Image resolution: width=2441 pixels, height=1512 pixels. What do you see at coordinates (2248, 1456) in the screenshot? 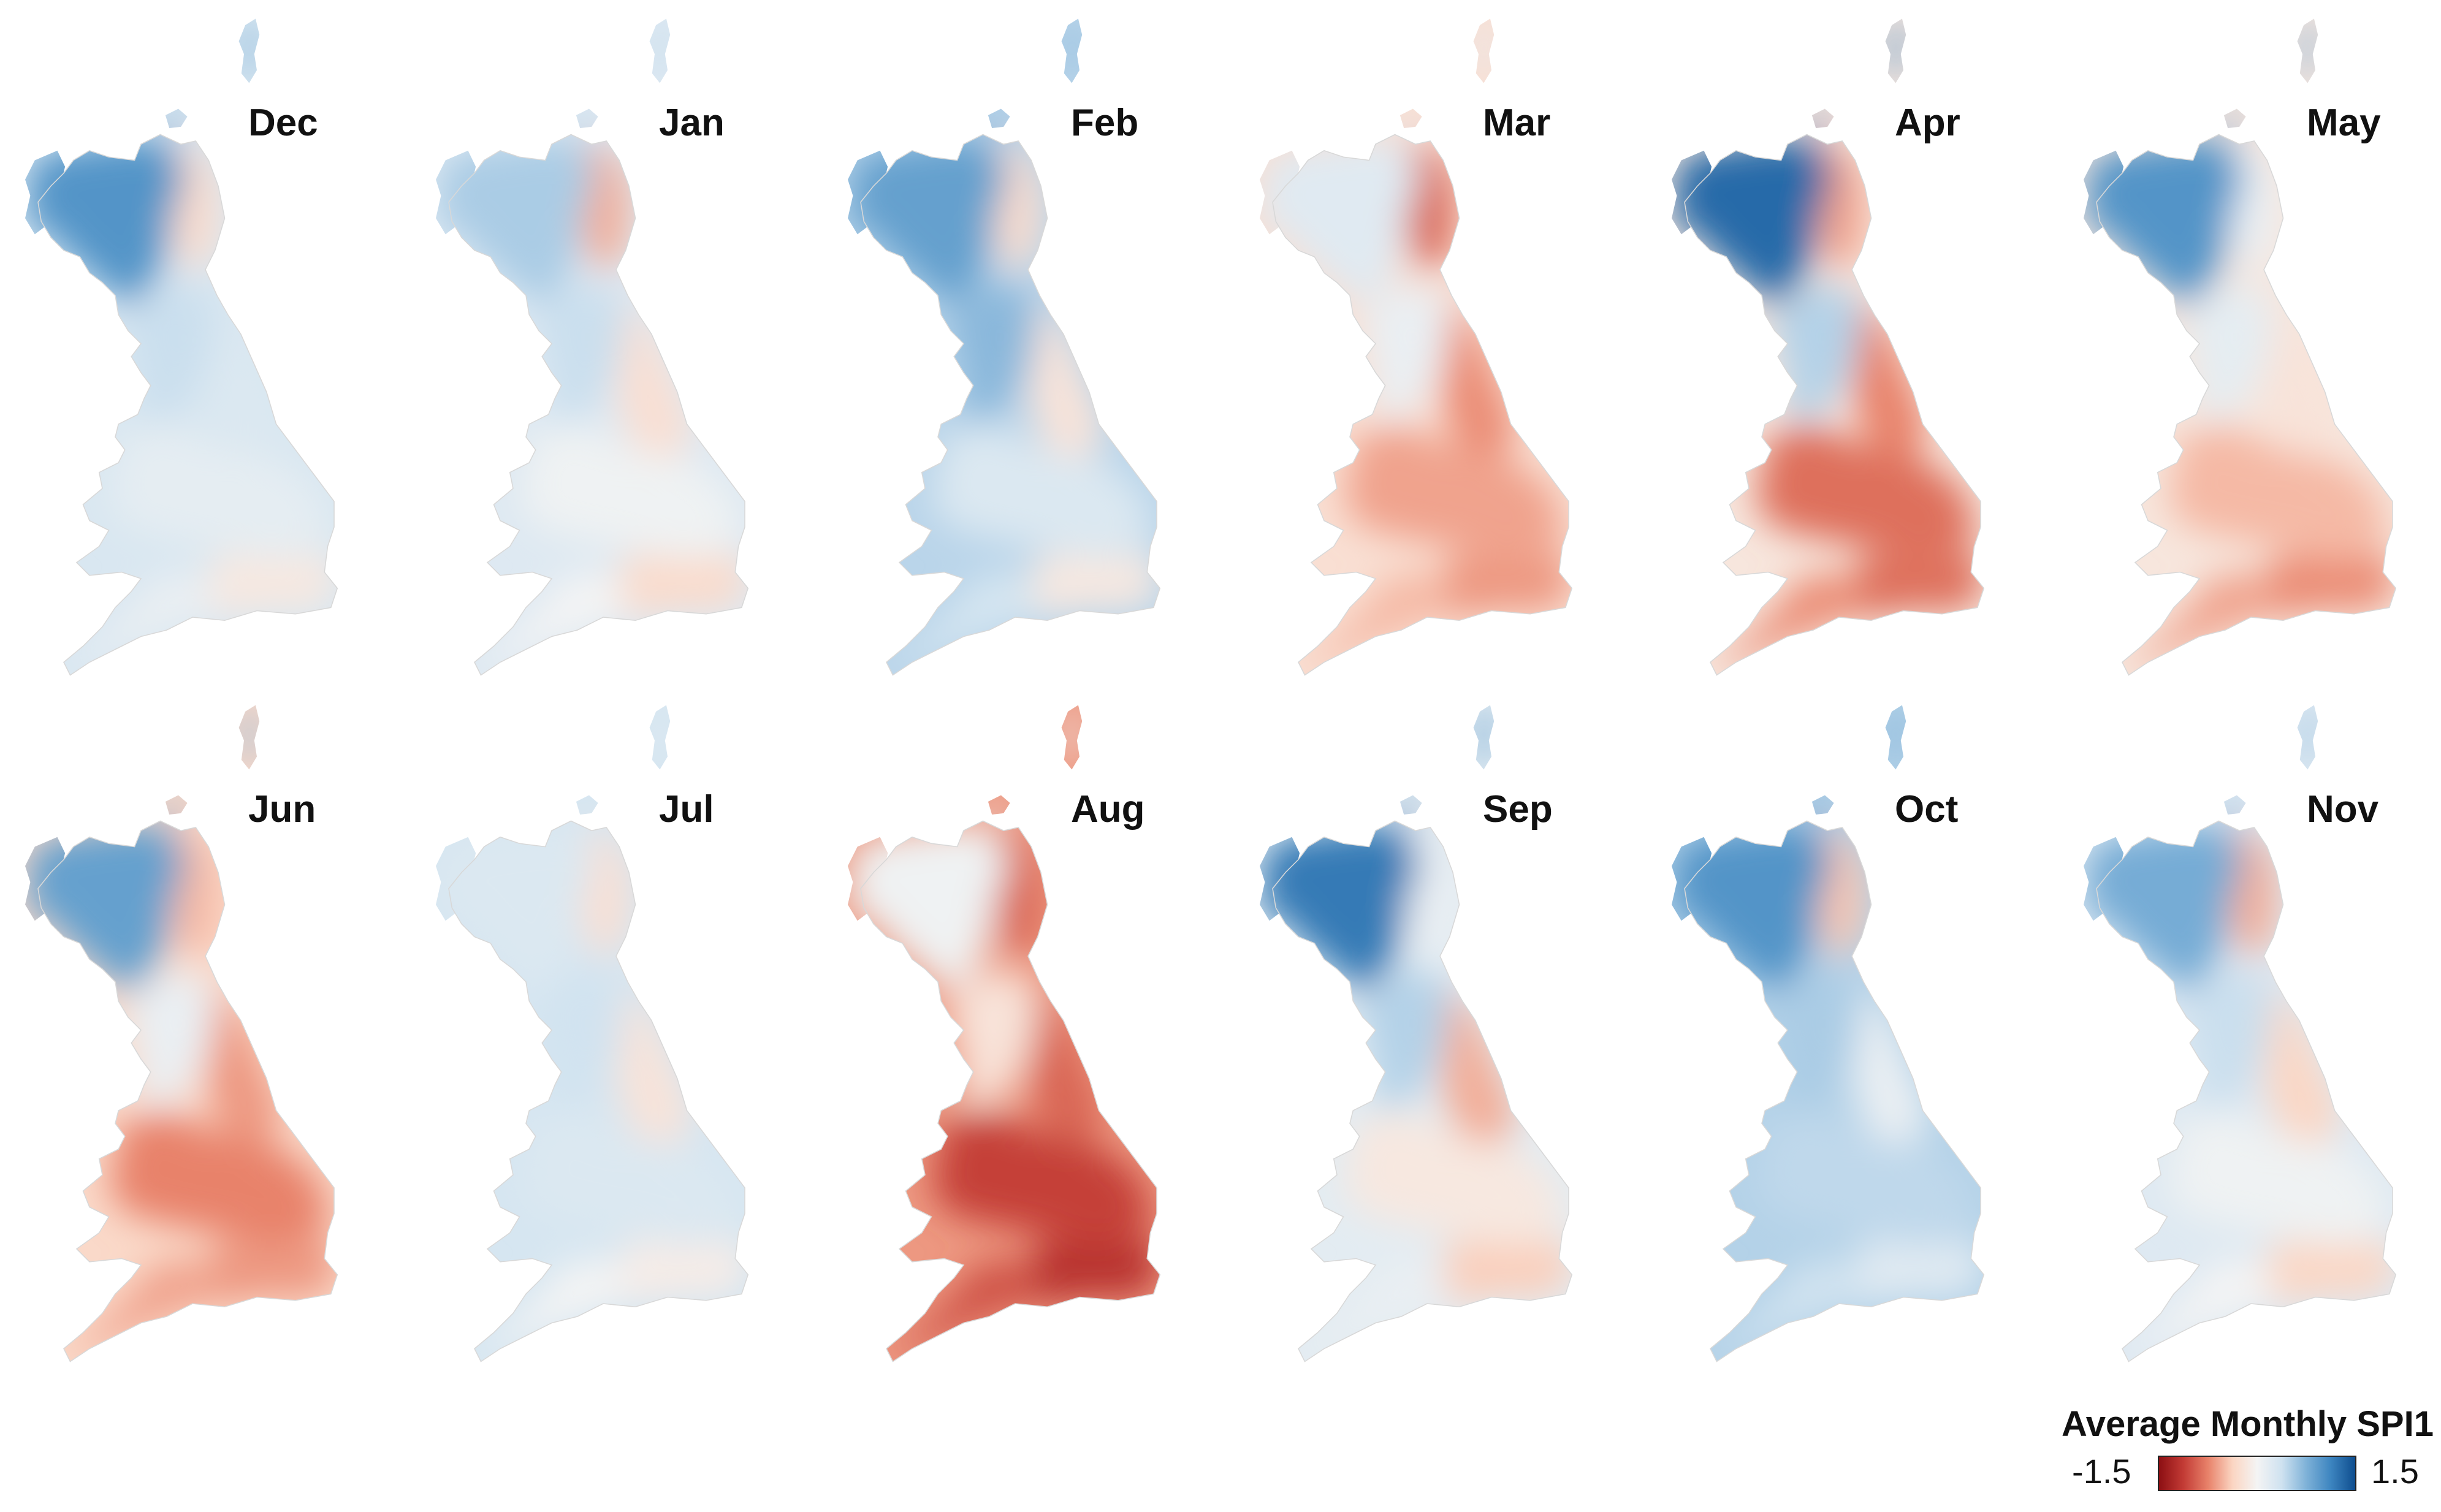
I see `color-legend: Average Monthly SPI1 -1.5 1.5` at bounding box center [2248, 1456].